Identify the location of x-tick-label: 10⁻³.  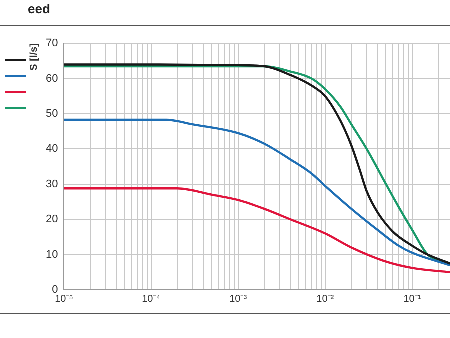
(239, 299).